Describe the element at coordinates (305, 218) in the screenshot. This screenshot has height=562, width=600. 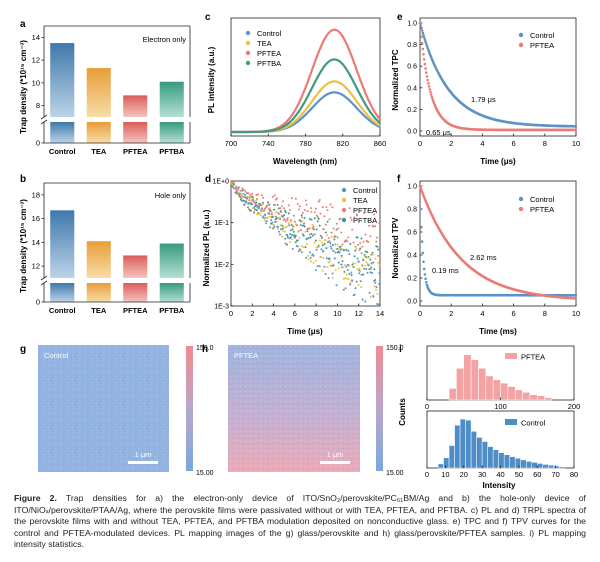
I see `series-points-pftea` at that location.